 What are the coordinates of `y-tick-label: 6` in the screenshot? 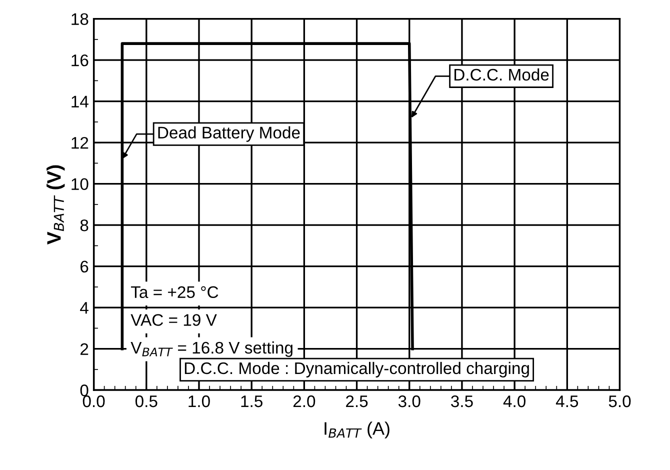 It's located at (84, 266).